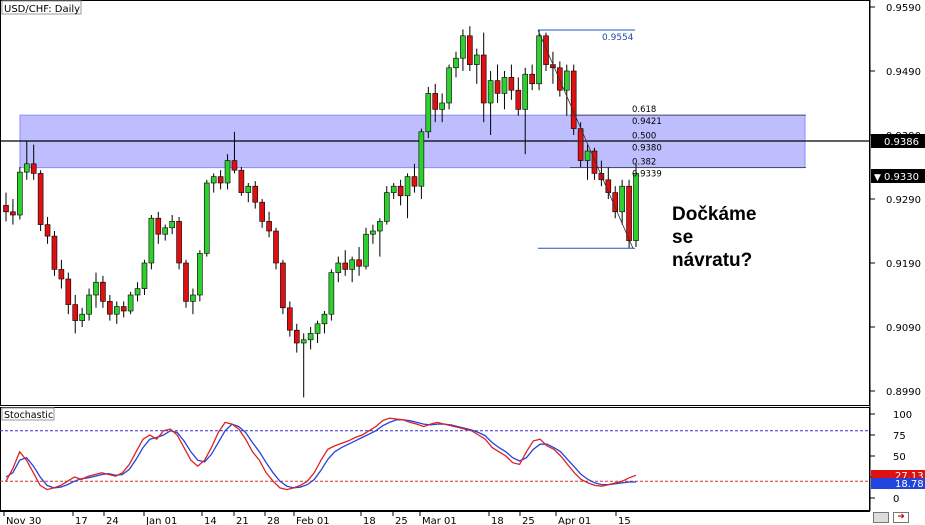 Image resolution: width=925 pixels, height=525 pixels. What do you see at coordinates (881, 517) in the screenshot?
I see `scroll-toggle-button` at bounding box center [881, 517].